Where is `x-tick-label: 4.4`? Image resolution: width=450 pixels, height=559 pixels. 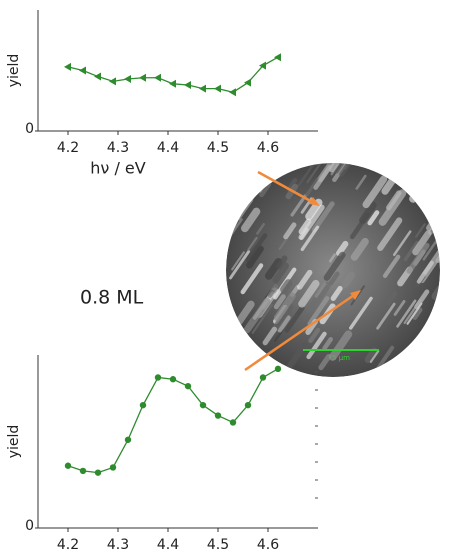
x-tick-label: 4.4 is located at coordinates (168, 545).